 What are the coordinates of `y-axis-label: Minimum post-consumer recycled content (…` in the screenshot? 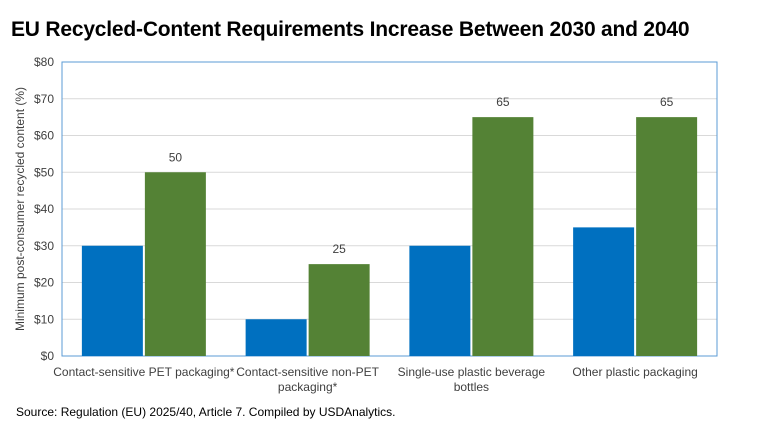 It's located at (20, 209).